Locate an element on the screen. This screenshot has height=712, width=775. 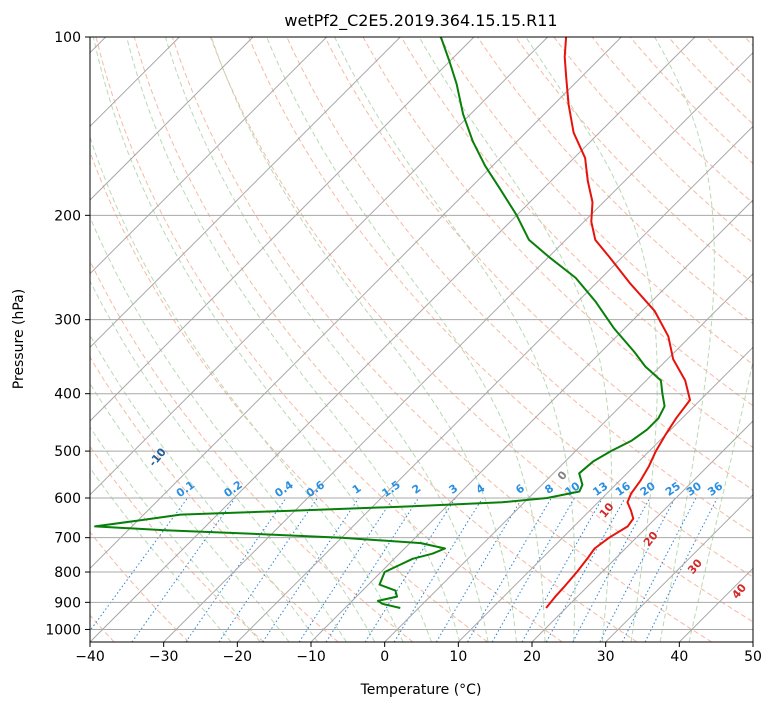
x-tick-label: 50 is located at coordinates (753, 657).